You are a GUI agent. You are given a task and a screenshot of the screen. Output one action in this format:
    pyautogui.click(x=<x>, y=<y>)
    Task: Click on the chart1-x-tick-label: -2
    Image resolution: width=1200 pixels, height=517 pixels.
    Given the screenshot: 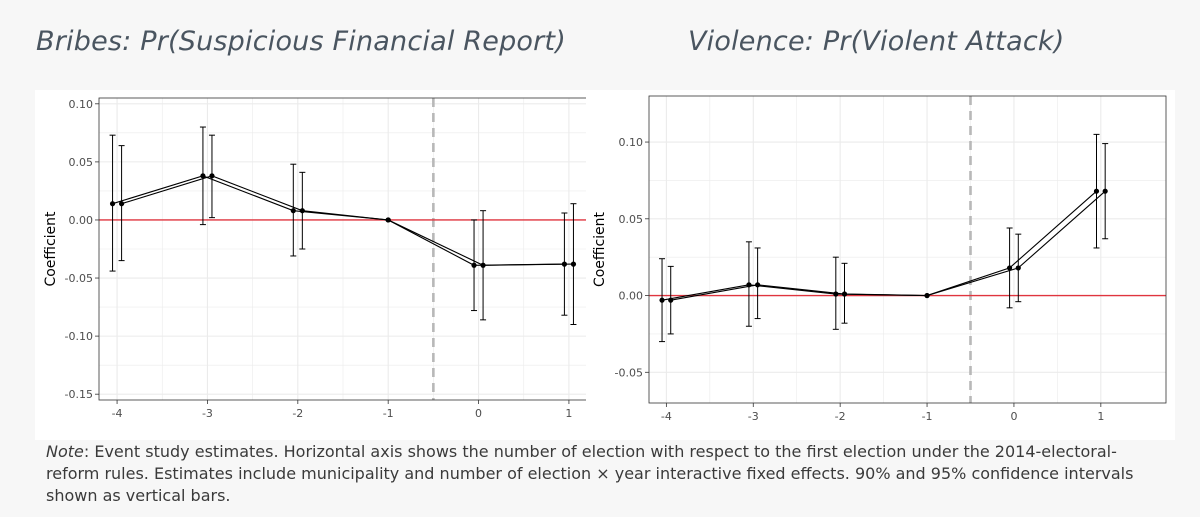 What is the action you would take?
    pyautogui.click(x=840, y=416)
    